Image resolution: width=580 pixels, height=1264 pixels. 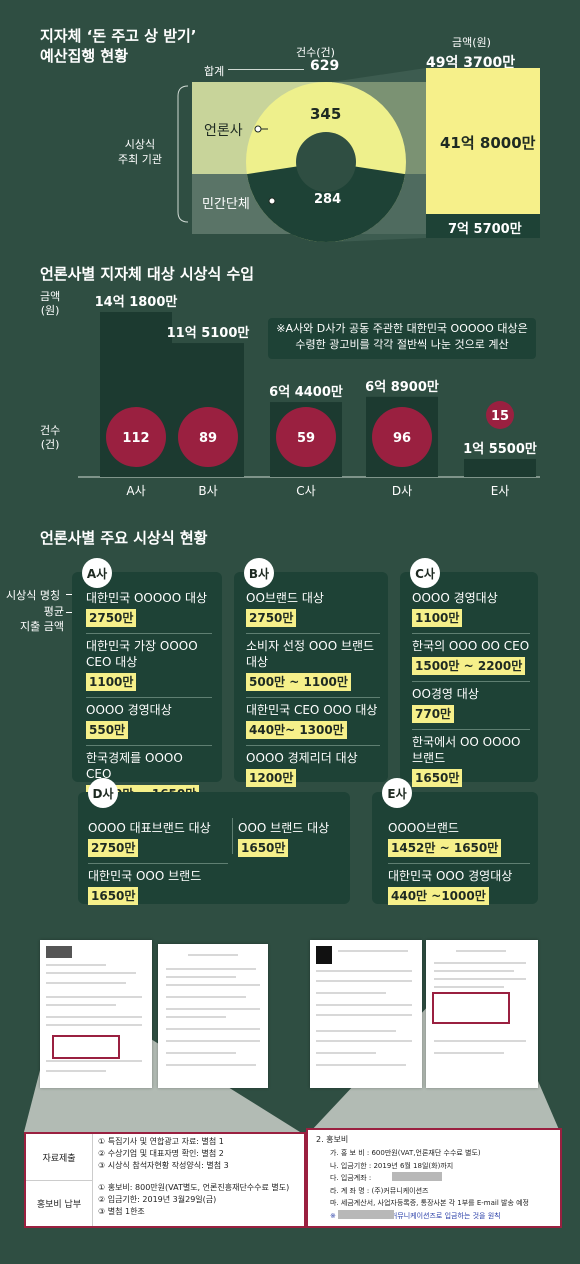 I want to click on card-d-col1: OOOO 대표브랜드 대상 2750만 대한민국 OOO 브랜드 1650만, so click(x=158, y=863).